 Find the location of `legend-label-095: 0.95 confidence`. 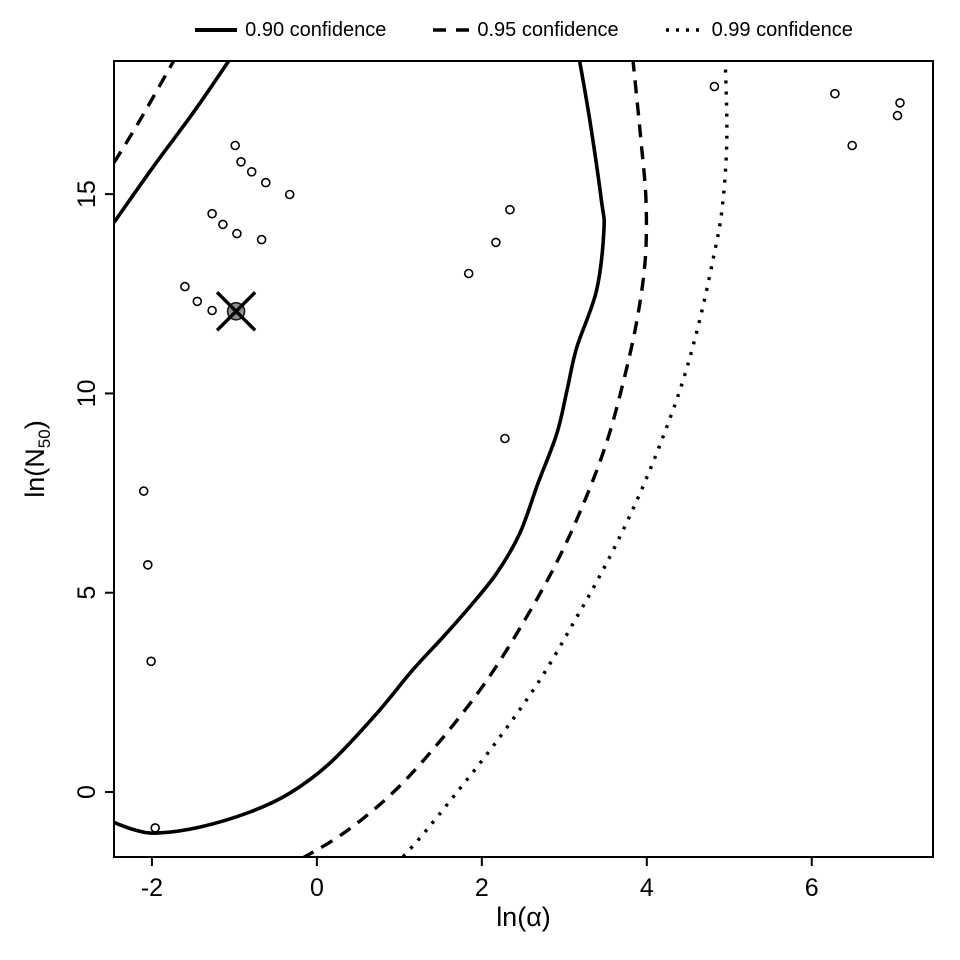

legend-label-095: 0.95 confidence is located at coordinates (548, 29).